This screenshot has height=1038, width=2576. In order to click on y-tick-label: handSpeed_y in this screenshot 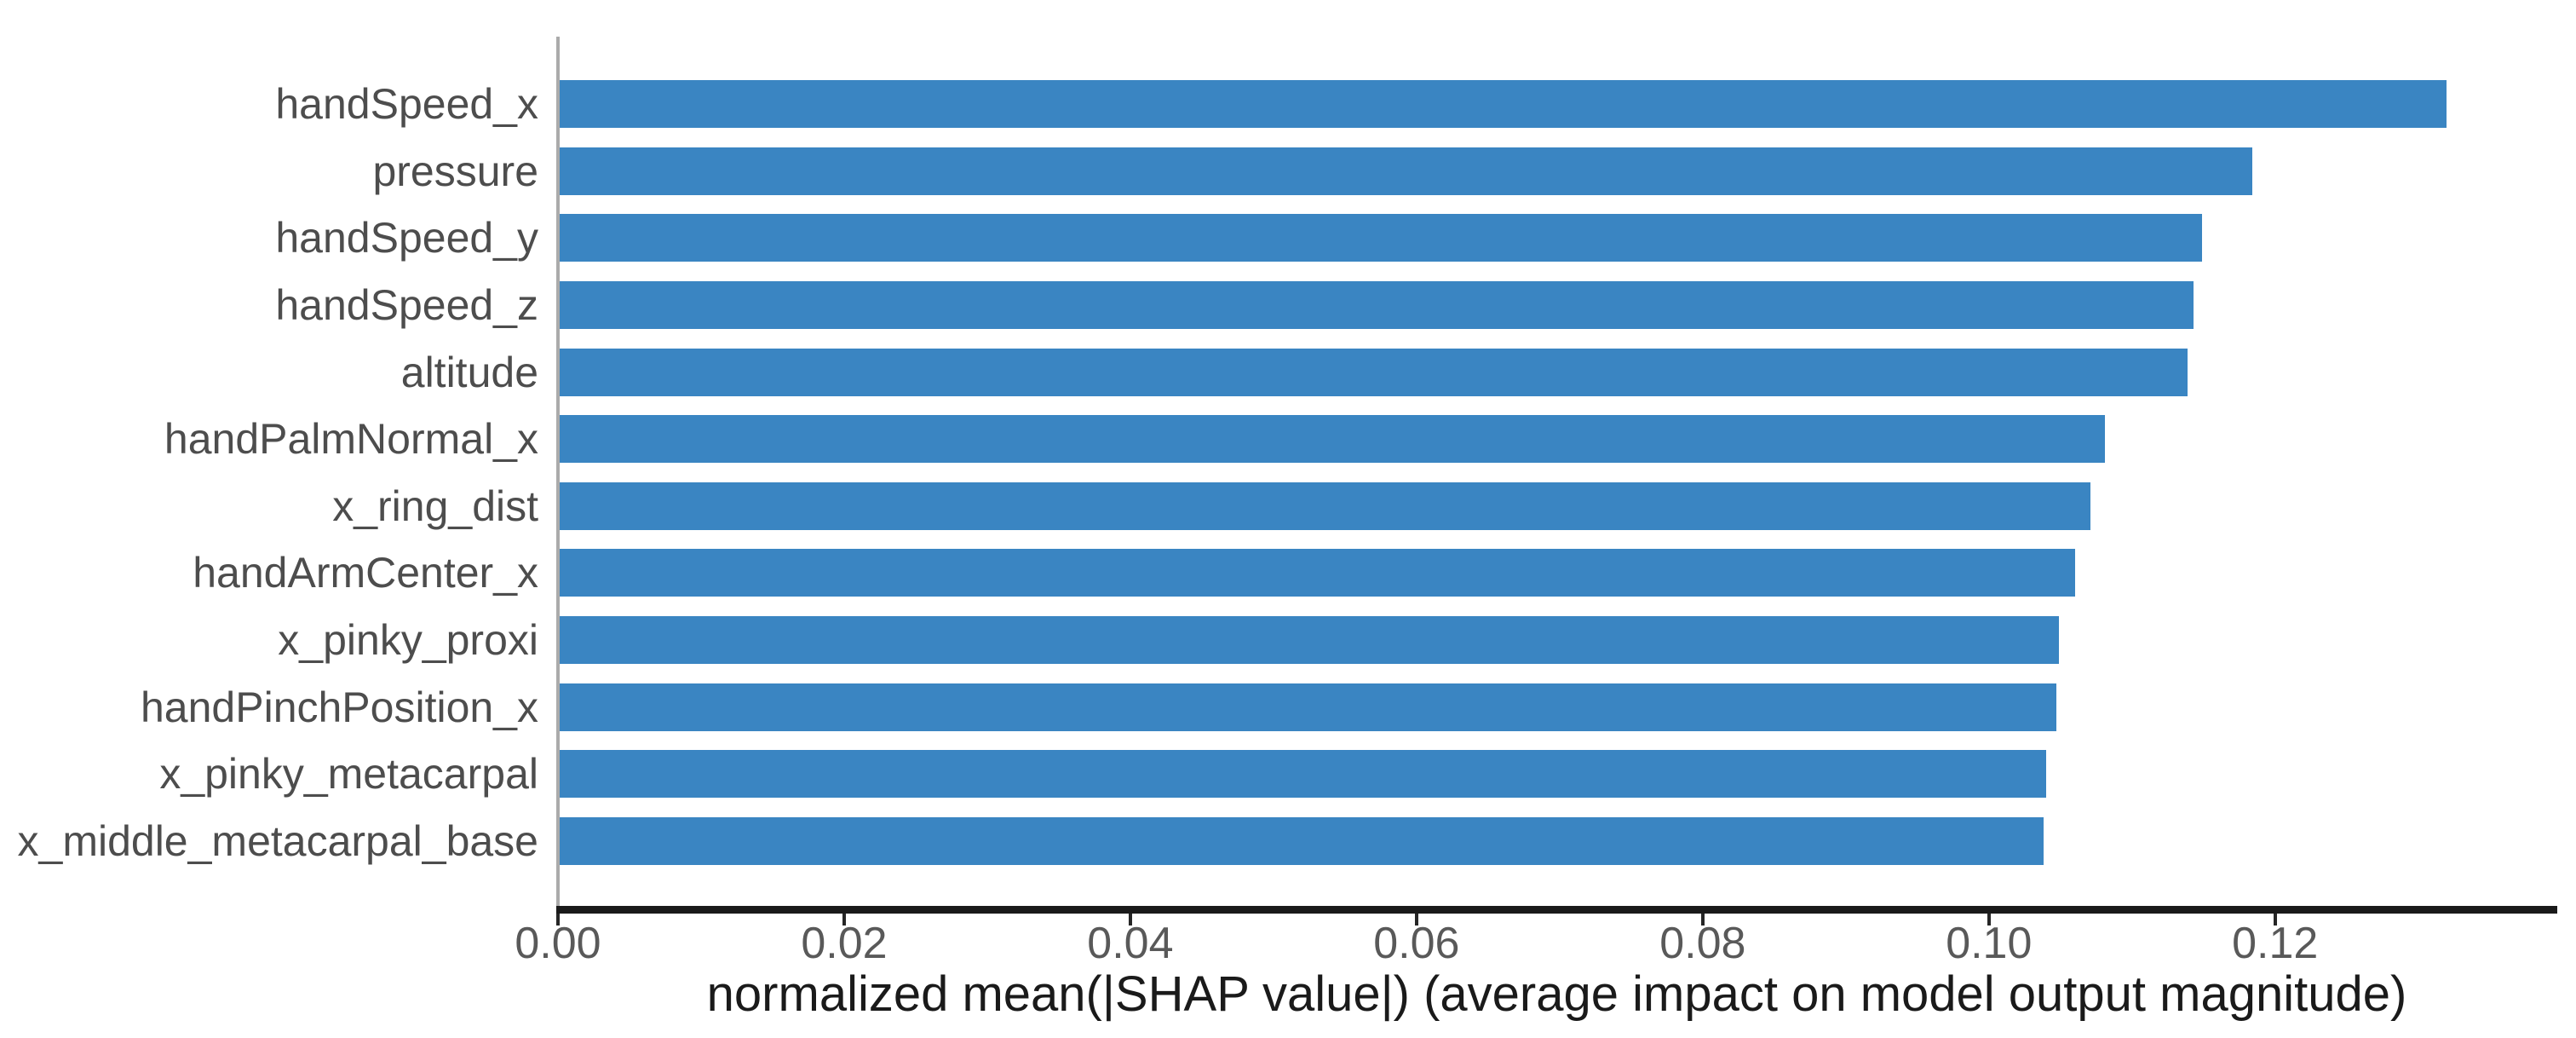, I will do `click(406, 238)`.